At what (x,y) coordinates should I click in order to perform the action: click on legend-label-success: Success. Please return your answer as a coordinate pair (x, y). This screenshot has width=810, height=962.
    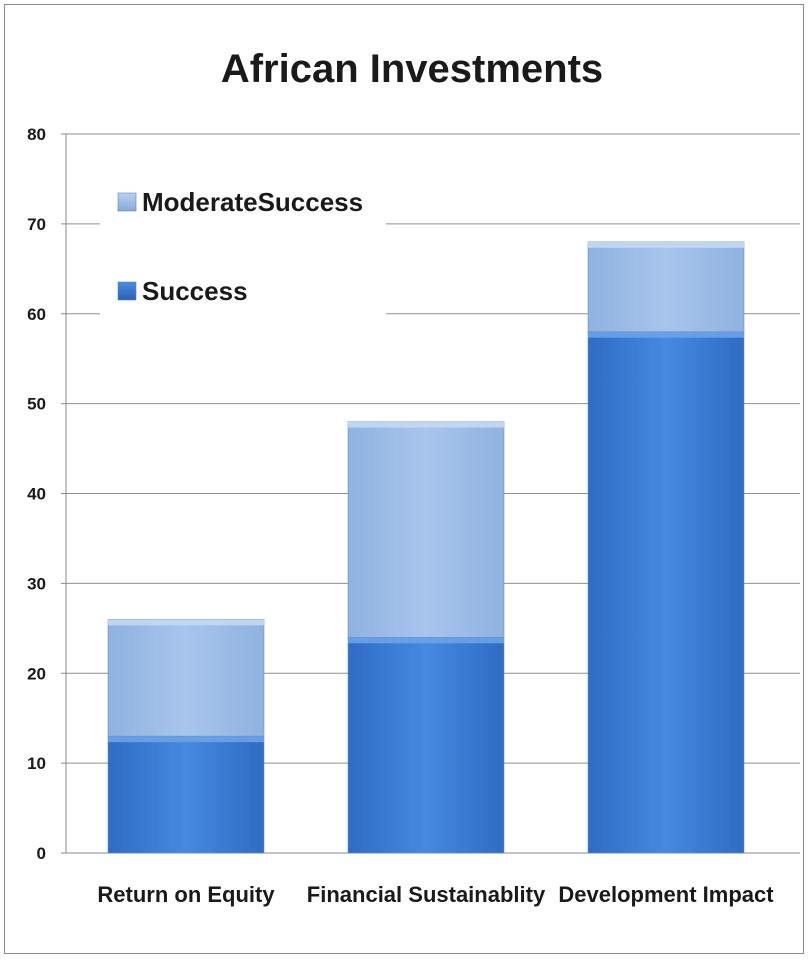
    Looking at the image, I should click on (195, 291).